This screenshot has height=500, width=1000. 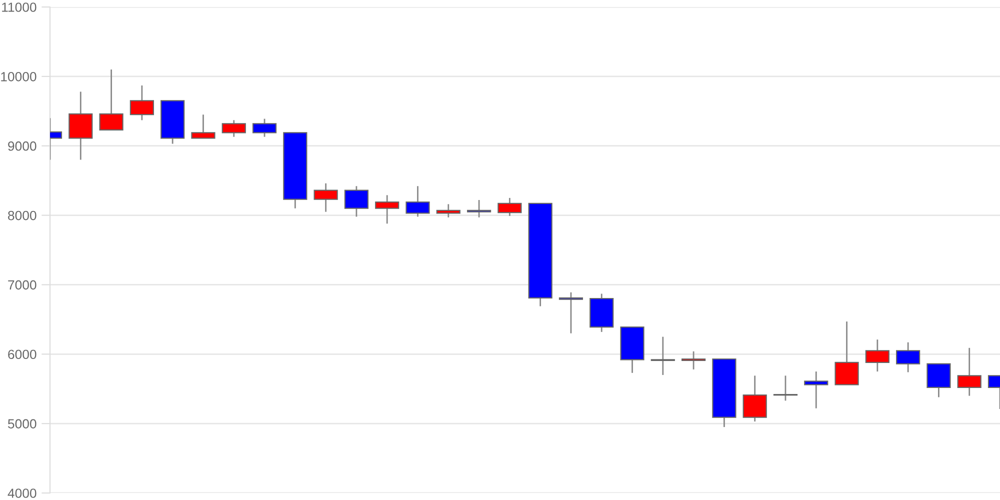 What do you see at coordinates (22, 146) in the screenshot?
I see `y-tick-label: 9000` at bounding box center [22, 146].